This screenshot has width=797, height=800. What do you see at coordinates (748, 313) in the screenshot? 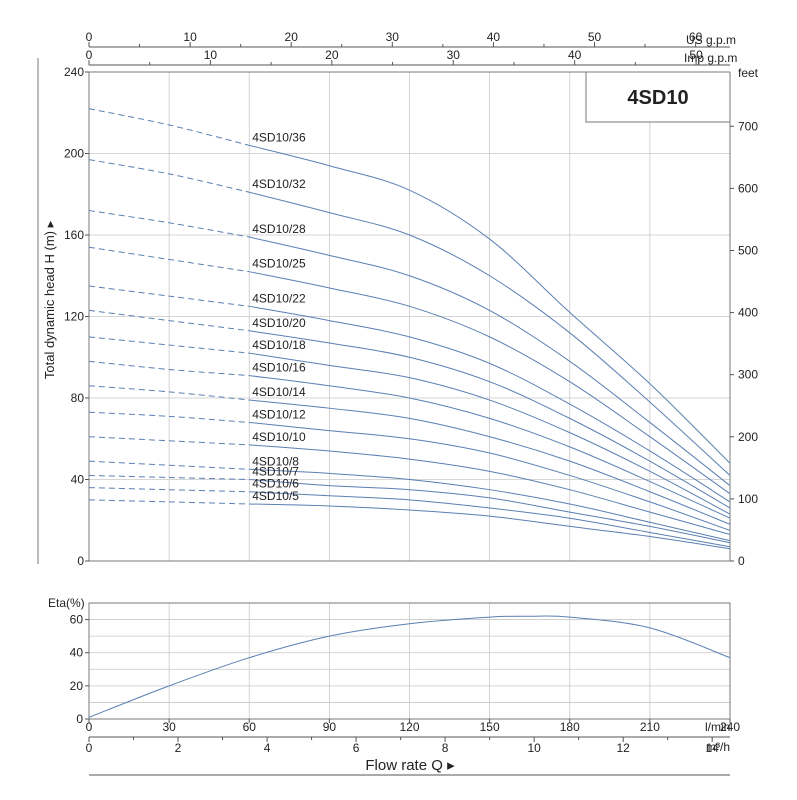
I see `feet-tick-label: 400` at bounding box center [748, 313].